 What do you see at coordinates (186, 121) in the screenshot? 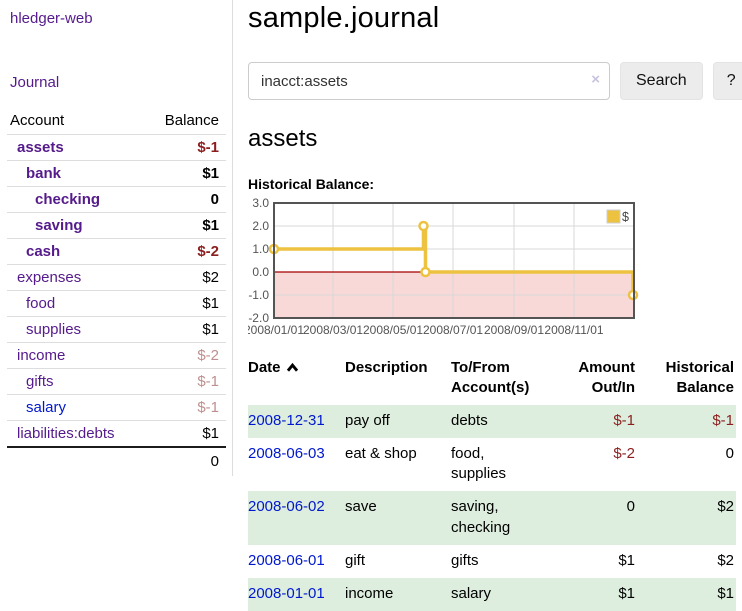
I see `accounts-header-balance: Balance` at bounding box center [186, 121].